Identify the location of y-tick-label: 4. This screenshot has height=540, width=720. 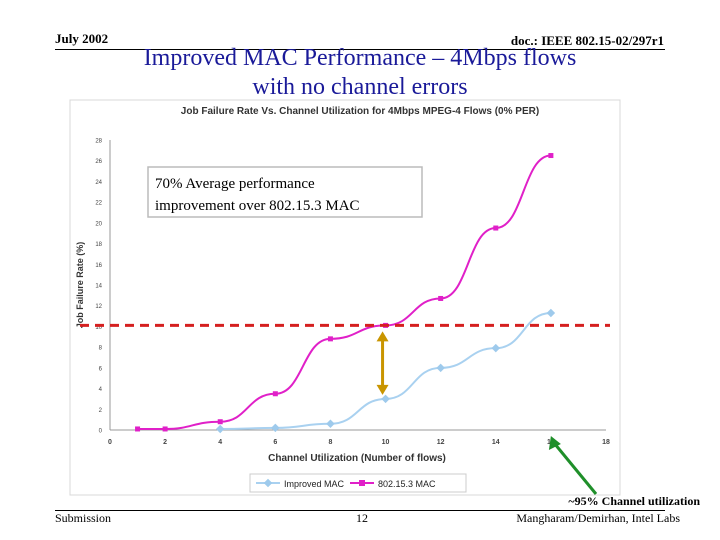
(101, 390).